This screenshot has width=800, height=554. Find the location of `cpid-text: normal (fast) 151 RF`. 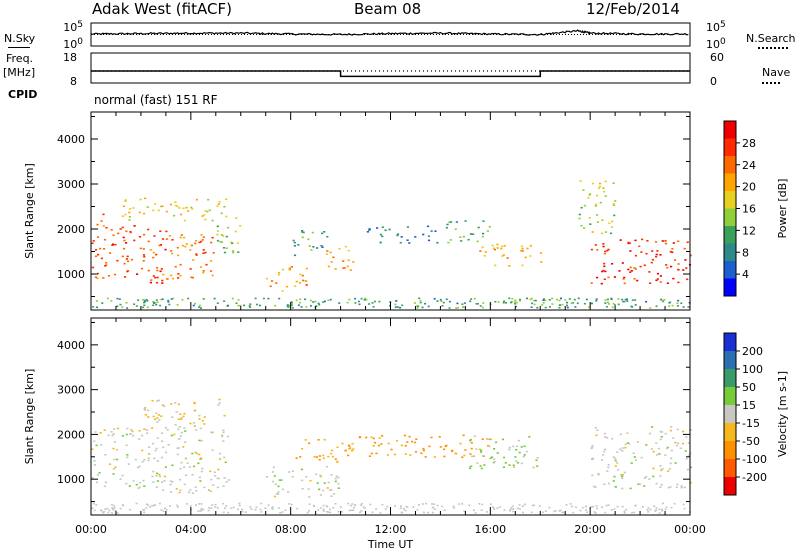

cpid-text: normal (fast) 151 RF is located at coordinates (156, 100).